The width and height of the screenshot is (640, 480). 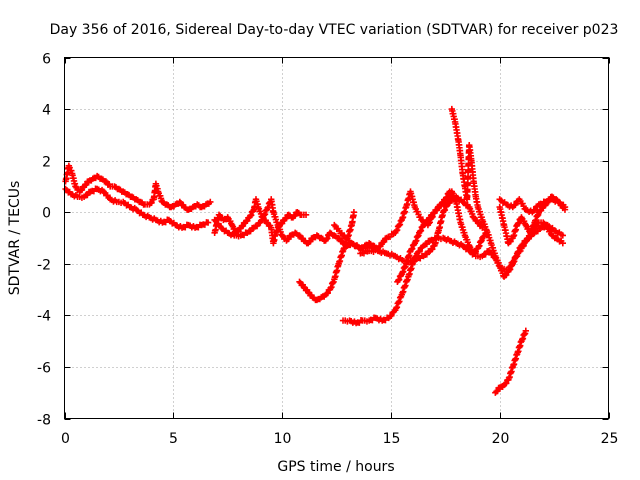 What do you see at coordinates (46, 111) in the screenshot?
I see `y-tick-label: 4` at bounding box center [46, 111].